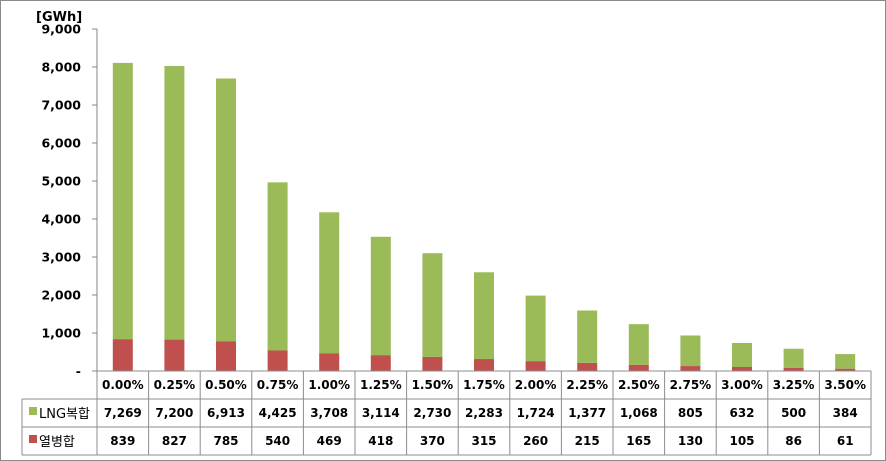 The image size is (886, 461). Describe the element at coordinates (61, 295) in the screenshot. I see `y-tick-label: 2,000` at that location.